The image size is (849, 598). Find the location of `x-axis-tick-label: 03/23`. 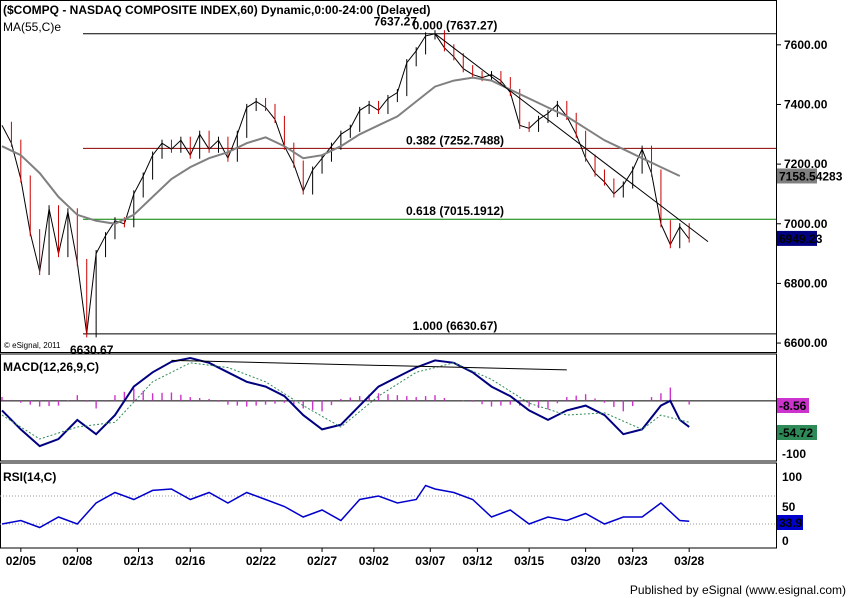

x-axis-tick-label: 03/23 is located at coordinates (633, 561).